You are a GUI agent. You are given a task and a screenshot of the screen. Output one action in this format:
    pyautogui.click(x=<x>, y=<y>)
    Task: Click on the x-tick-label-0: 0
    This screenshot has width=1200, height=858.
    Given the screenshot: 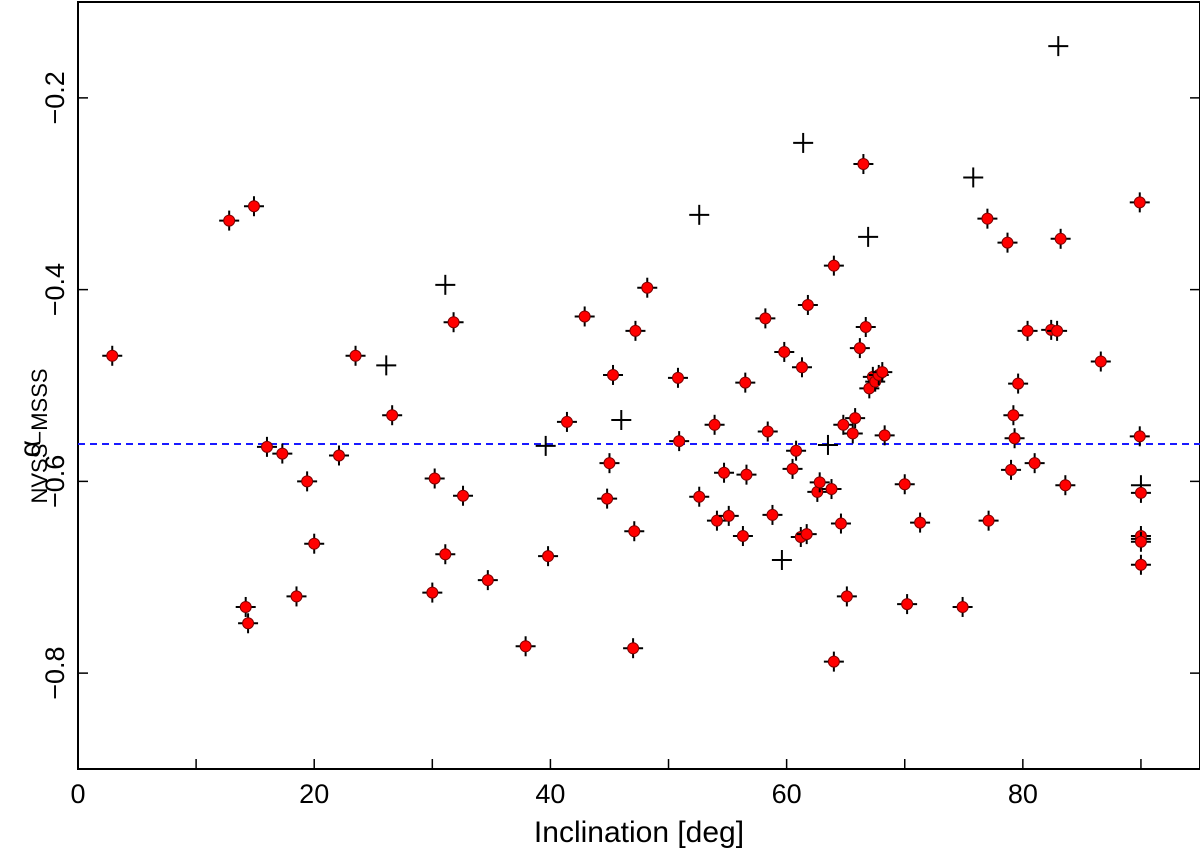 What is the action you would take?
    pyautogui.click(x=77, y=794)
    